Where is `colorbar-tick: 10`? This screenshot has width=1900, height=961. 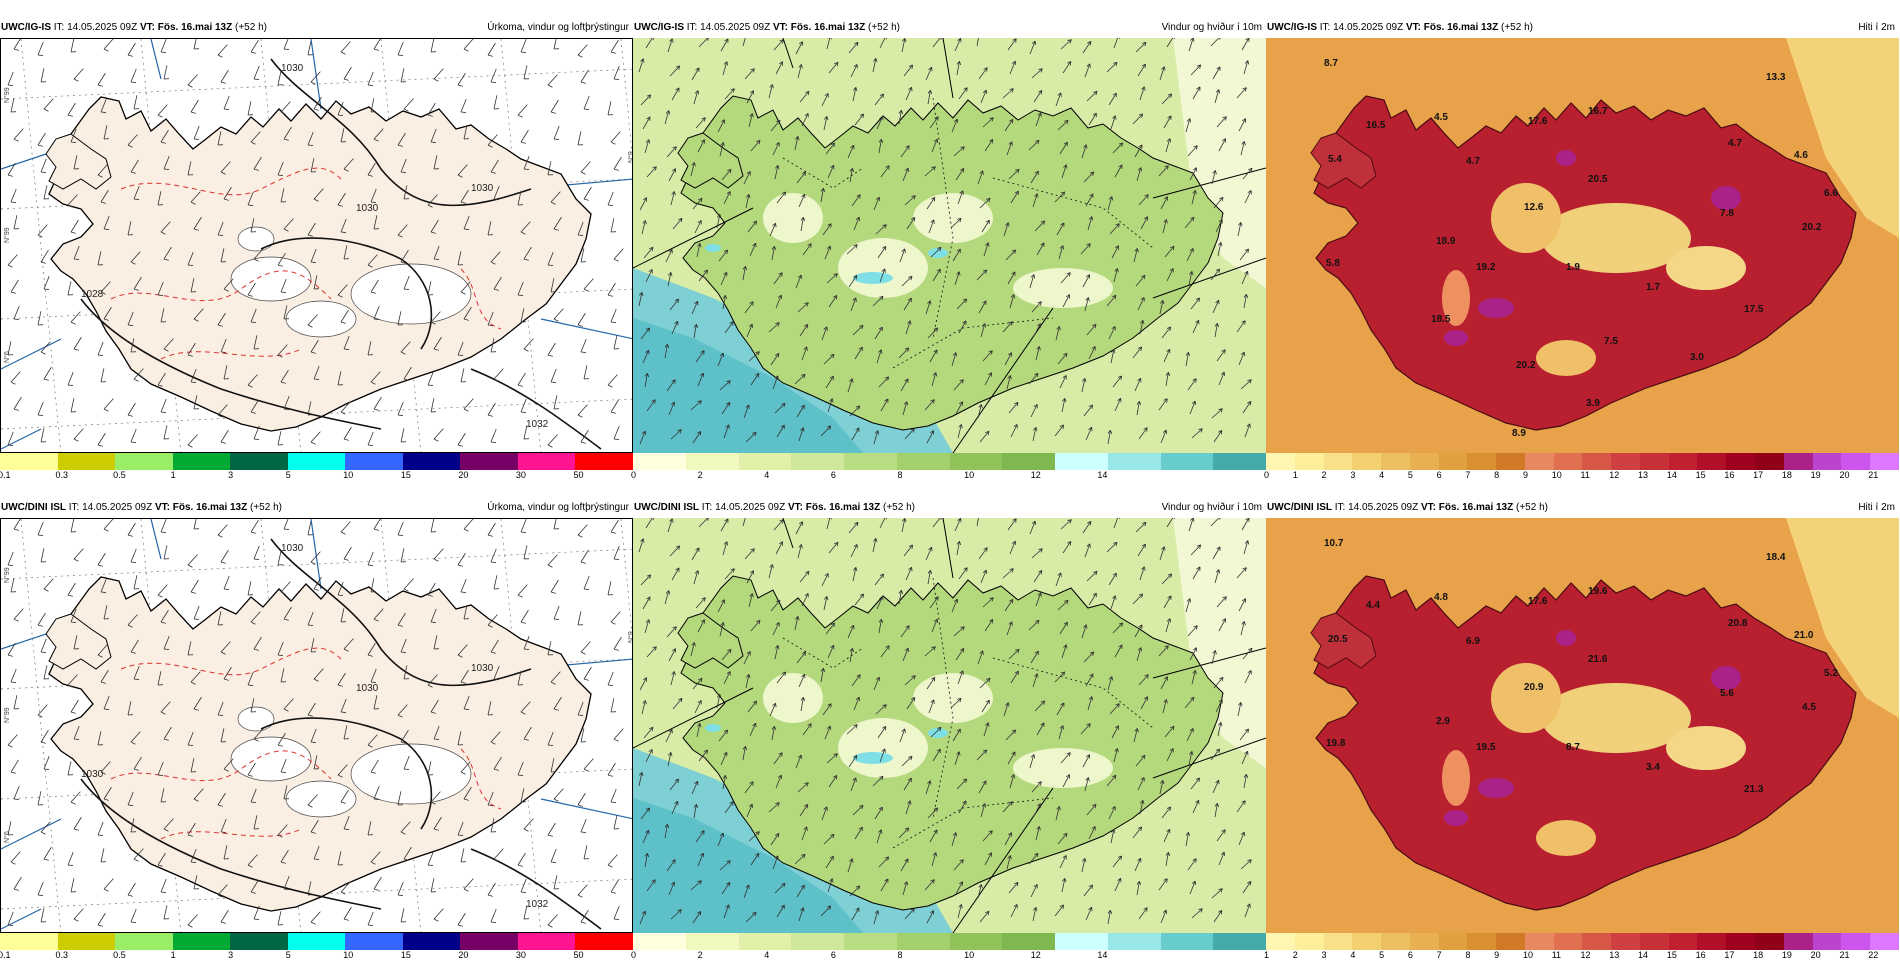
colorbar-tick: 10 is located at coordinates (348, 475).